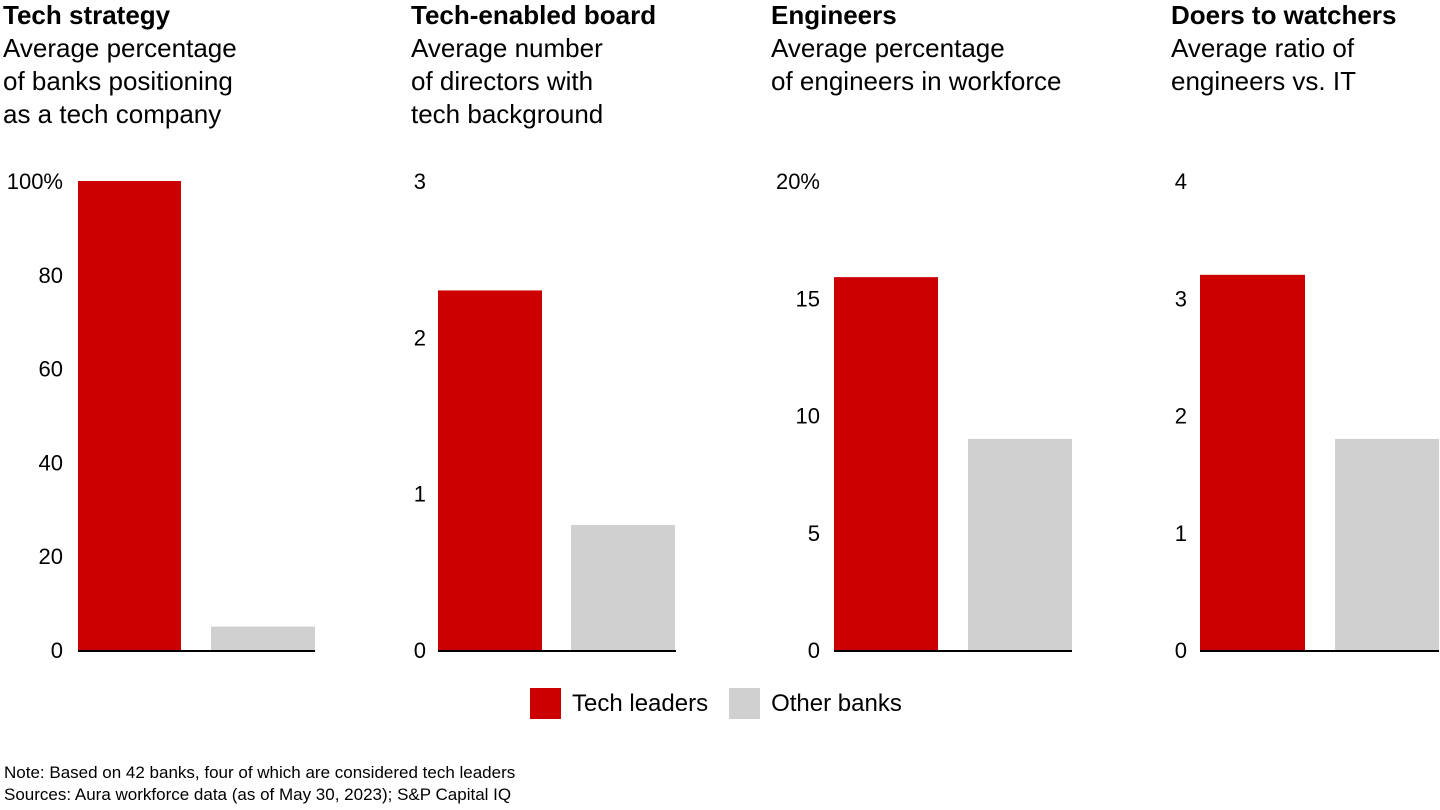 Image resolution: width=1440 pixels, height=810 pixels. Describe the element at coordinates (1020, 544) in the screenshot. I see `bar-engineers-other-banks` at that location.